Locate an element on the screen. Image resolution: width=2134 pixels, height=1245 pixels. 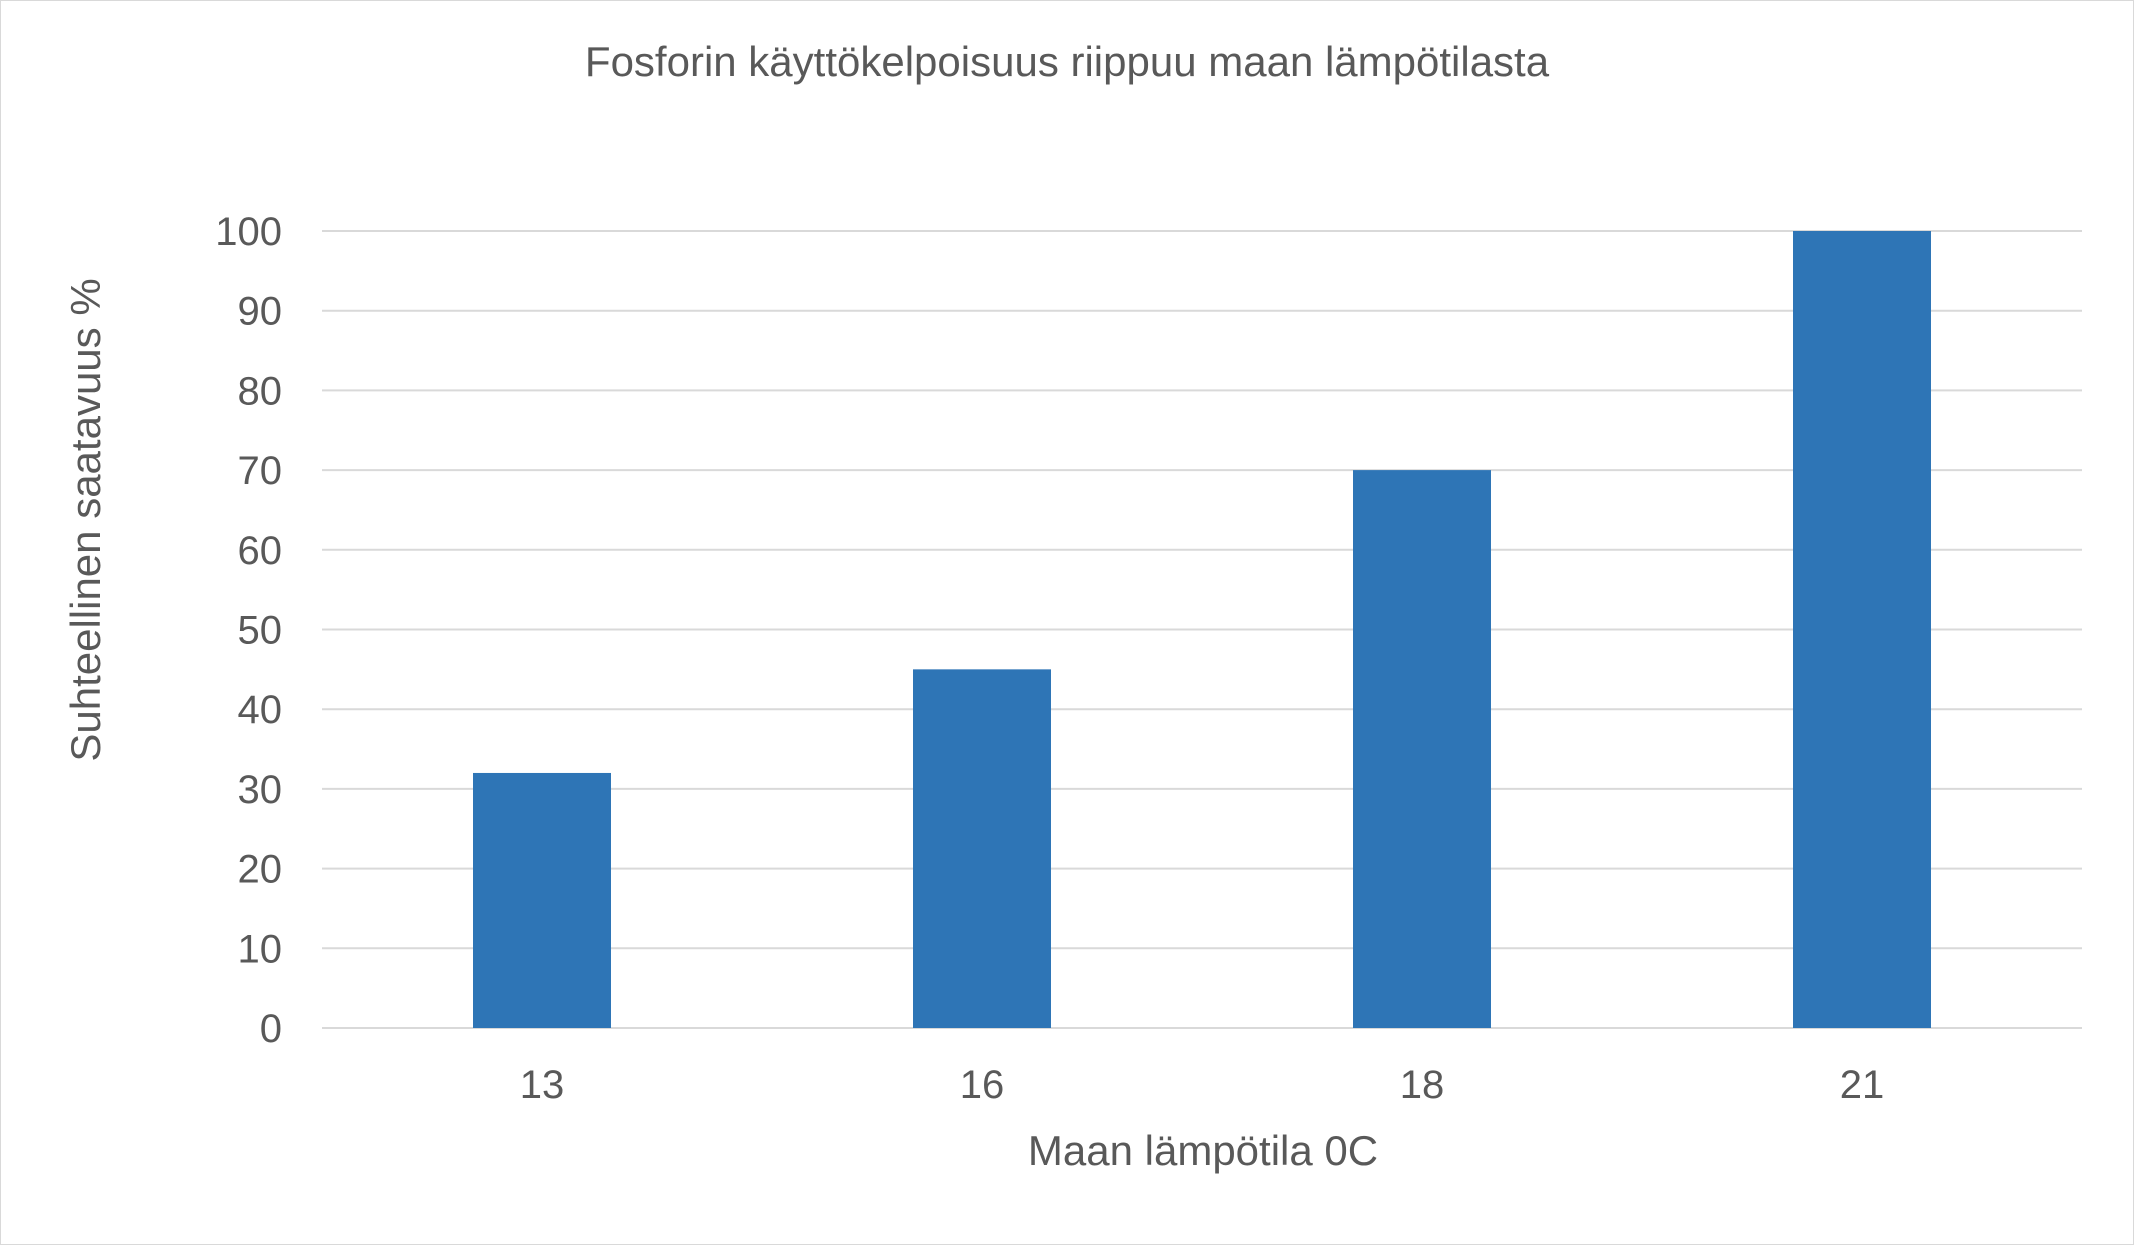
x-tick-label: 16 is located at coordinates (982, 1085).